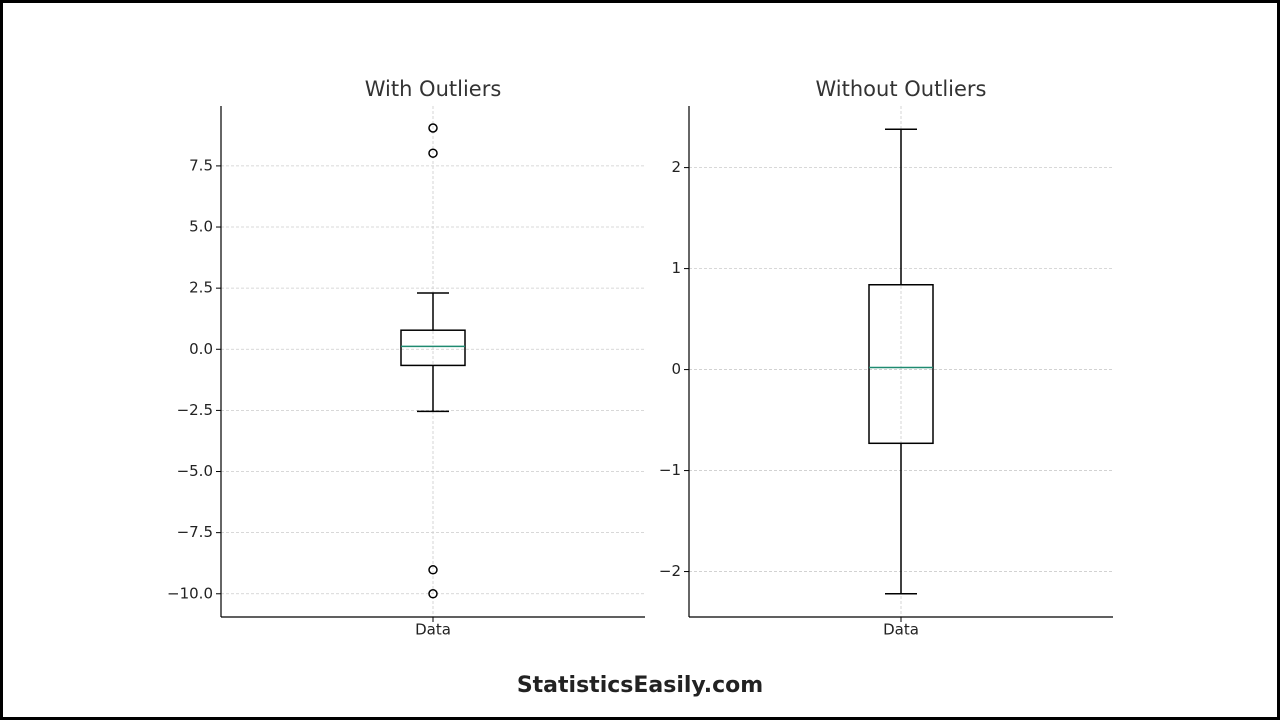 Image resolution: width=1280 pixels, height=720 pixels. Describe the element at coordinates (195, 471) in the screenshot. I see `y-tick-label: −5.0` at that location.